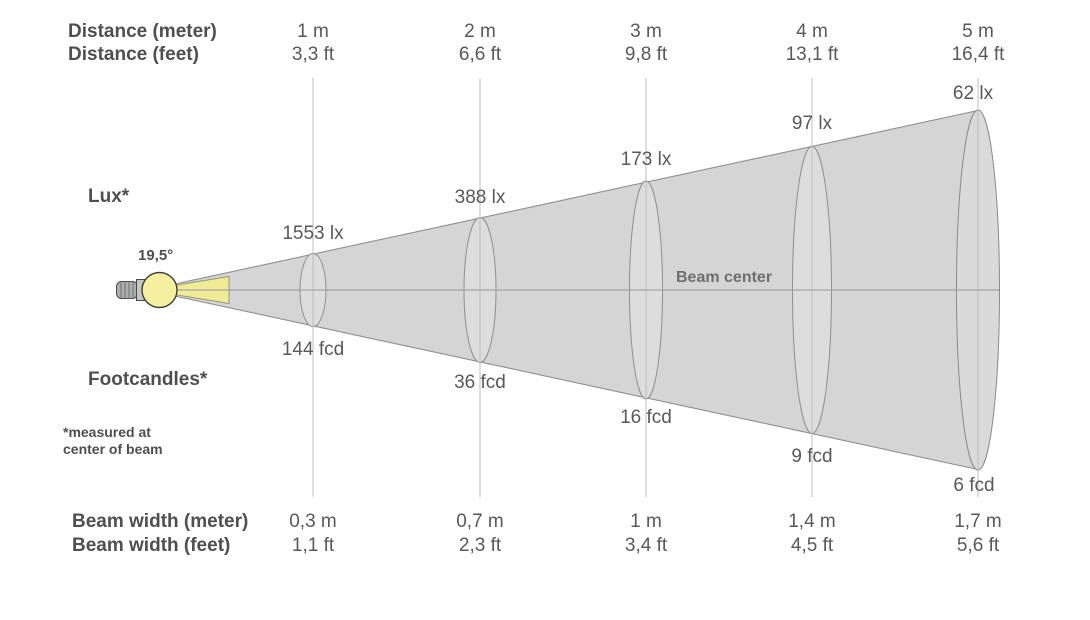  I want to click on distance-ft-value-5m: 16,4 ft, so click(978, 54).